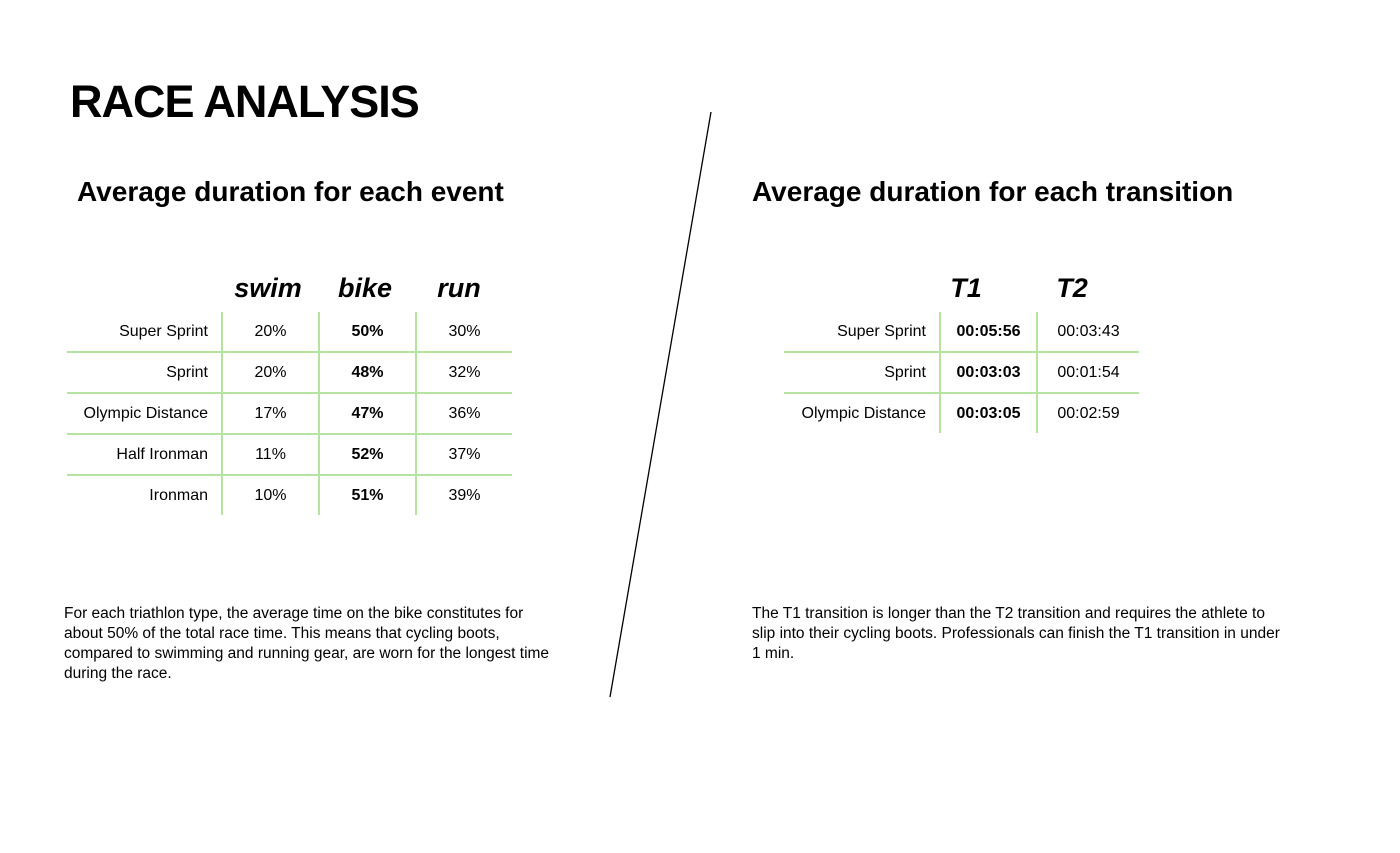 This screenshot has width=1400, height=853. I want to click on swim-value: 17%, so click(270, 413).